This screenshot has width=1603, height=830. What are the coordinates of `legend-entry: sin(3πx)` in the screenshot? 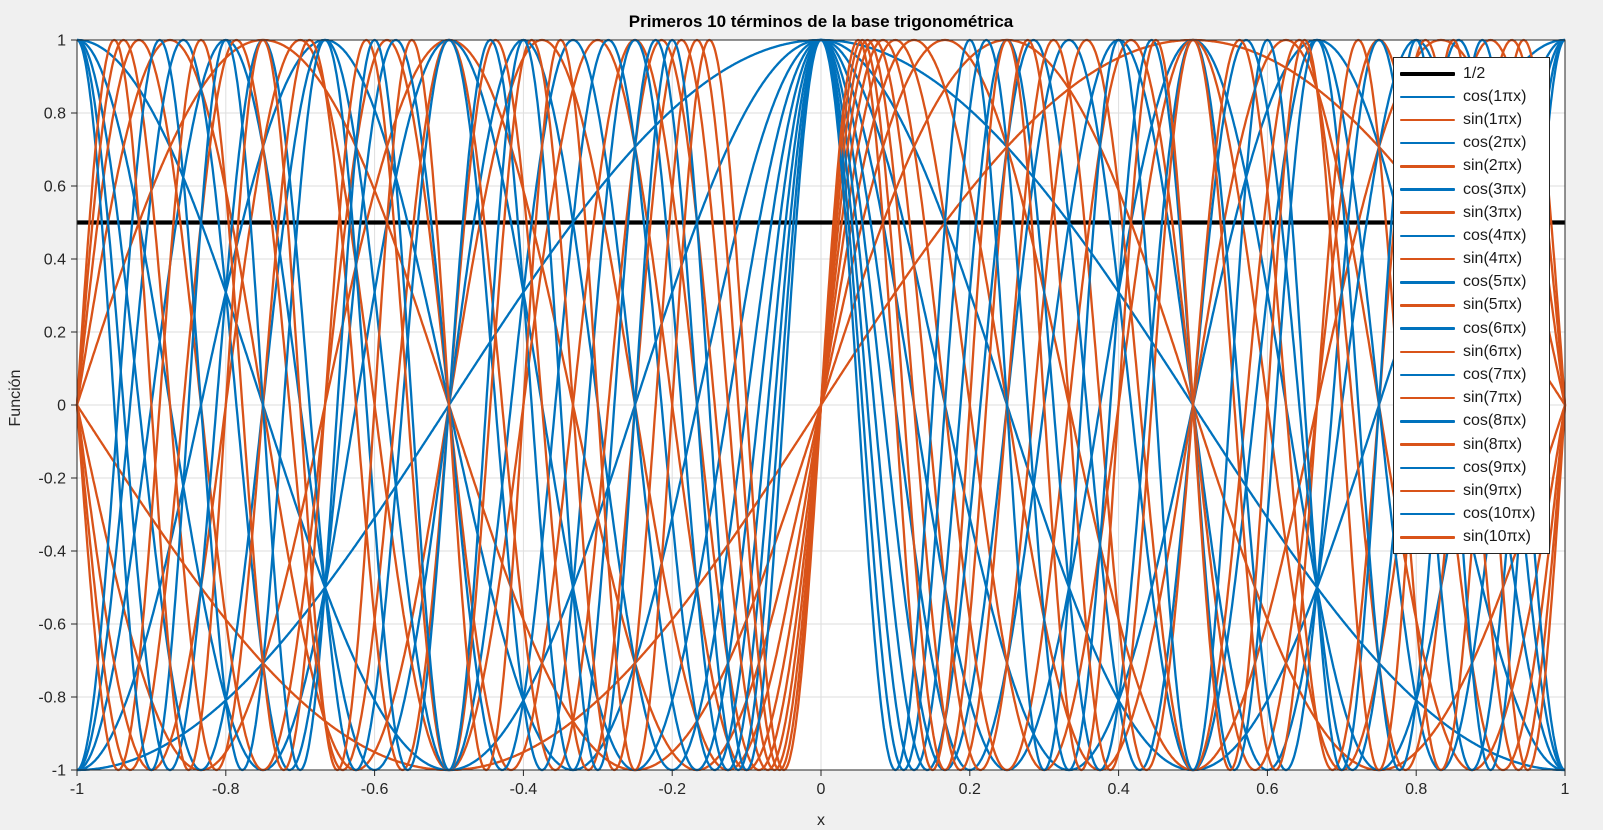 It's located at (1471, 212).